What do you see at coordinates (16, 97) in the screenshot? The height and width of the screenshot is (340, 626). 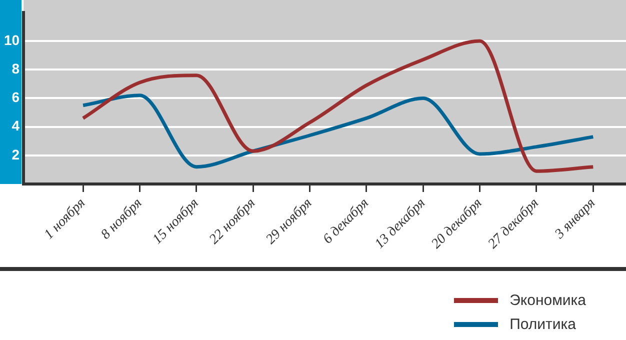 I see `y-tick-label: 6` at bounding box center [16, 97].